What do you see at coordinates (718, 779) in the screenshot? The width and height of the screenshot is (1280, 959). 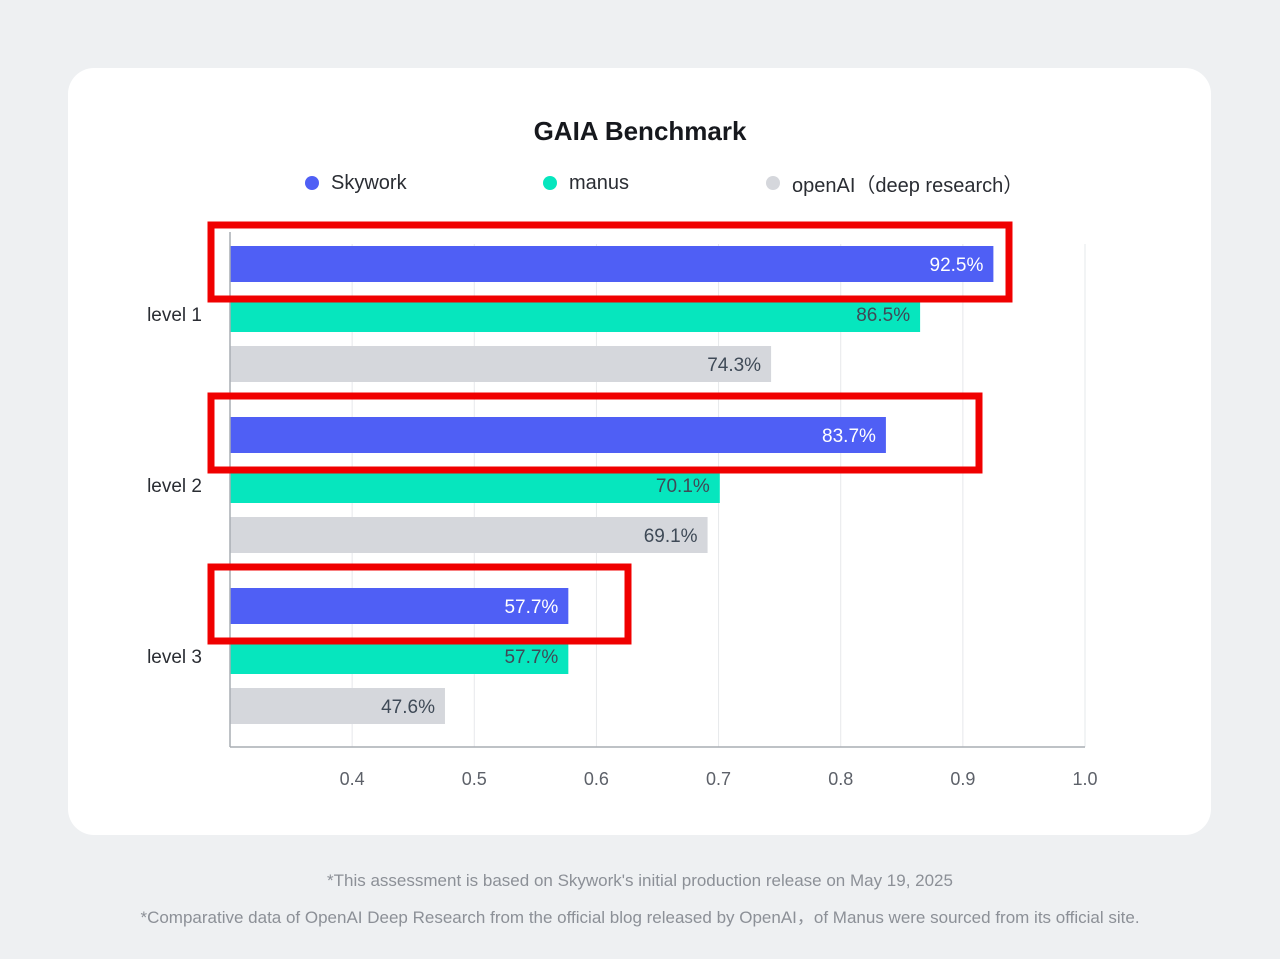 I see `x-tick-label-3: 0.7` at bounding box center [718, 779].